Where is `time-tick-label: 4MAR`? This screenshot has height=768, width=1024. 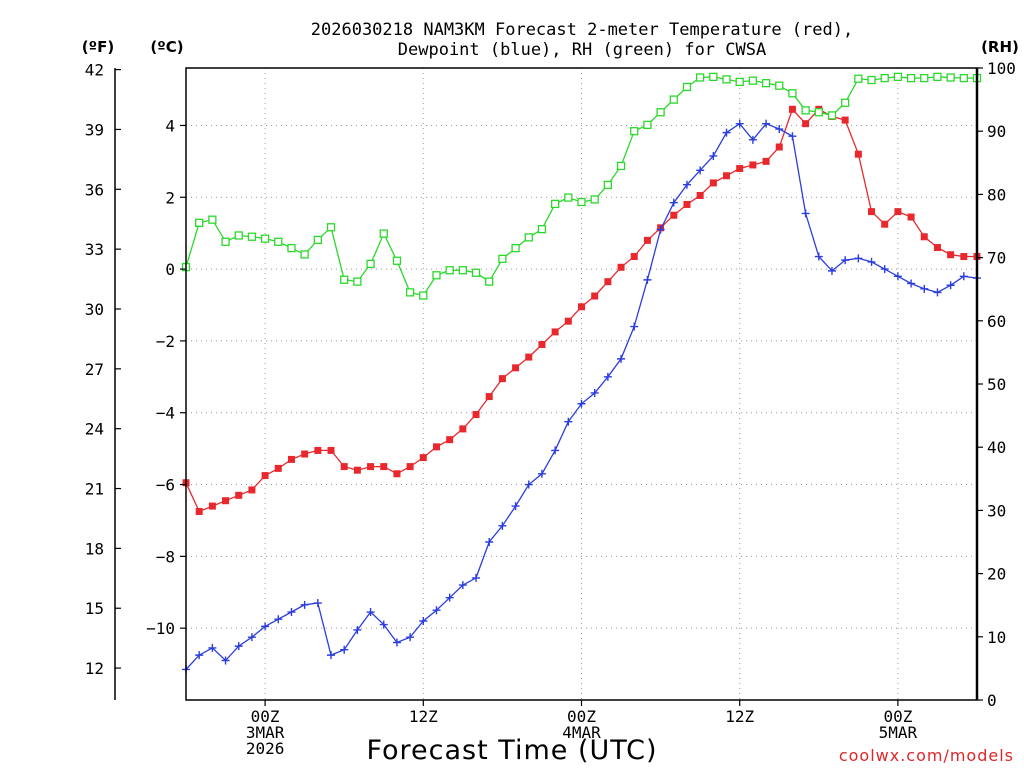
time-tick-label: 4MAR is located at coordinates (581, 732).